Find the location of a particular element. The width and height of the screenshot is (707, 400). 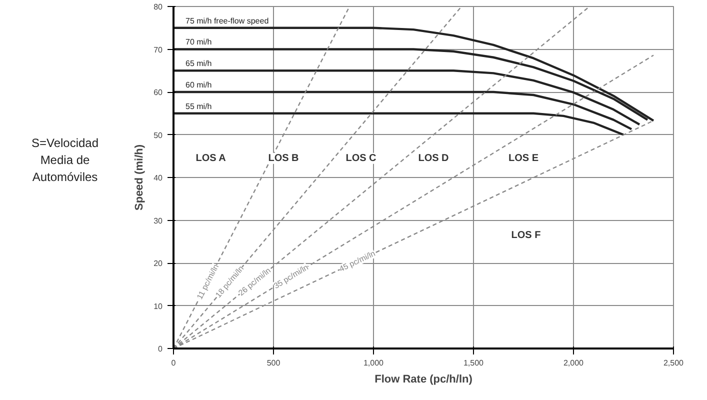

annotation: LOS F is located at coordinates (526, 236).